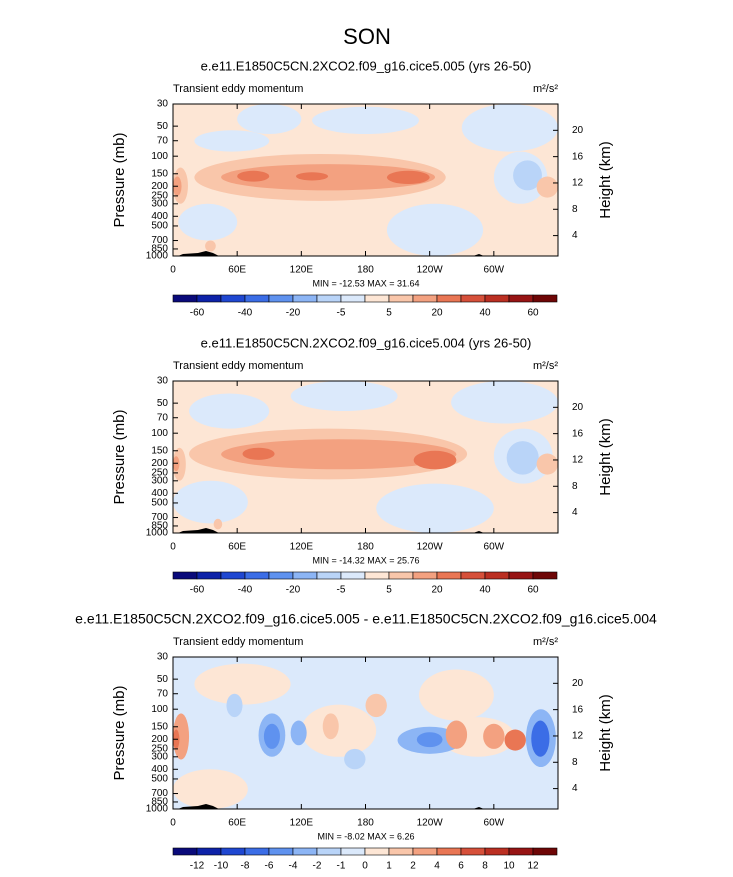 The width and height of the screenshot is (733, 877). I want to click on y-tick-label: 150, so click(159, 173).